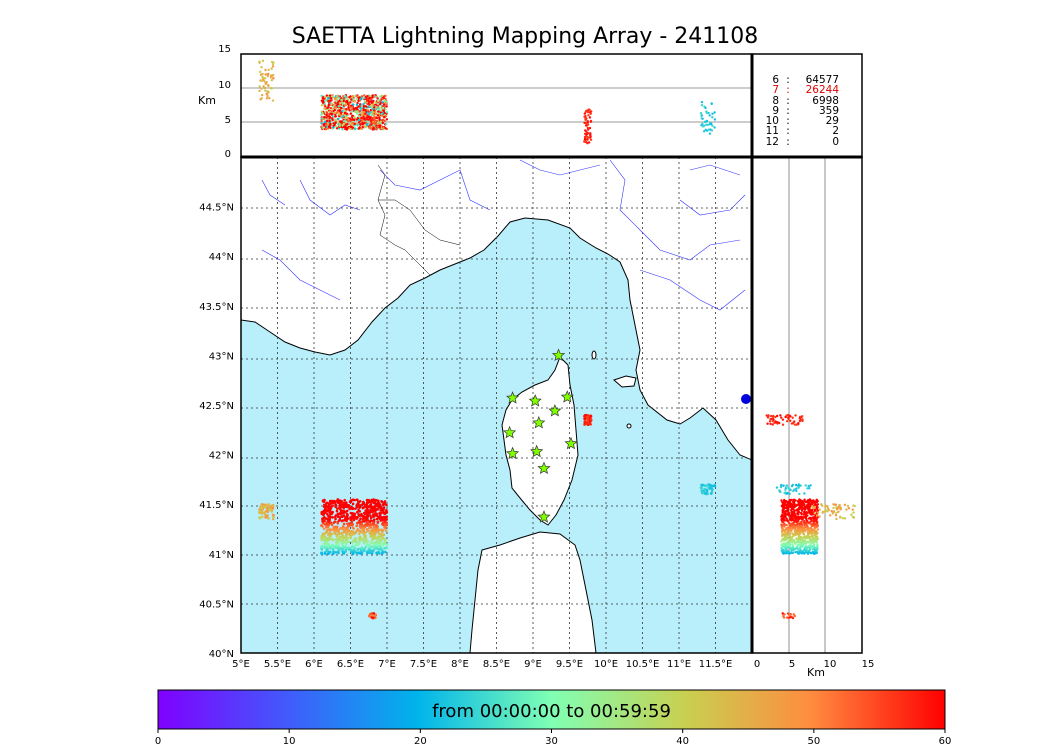 The width and height of the screenshot is (1050, 750). Describe the element at coordinates (551, 711) in the screenshot. I see `colorbar-label: from 00:00:00 to 00:59:59` at that location.